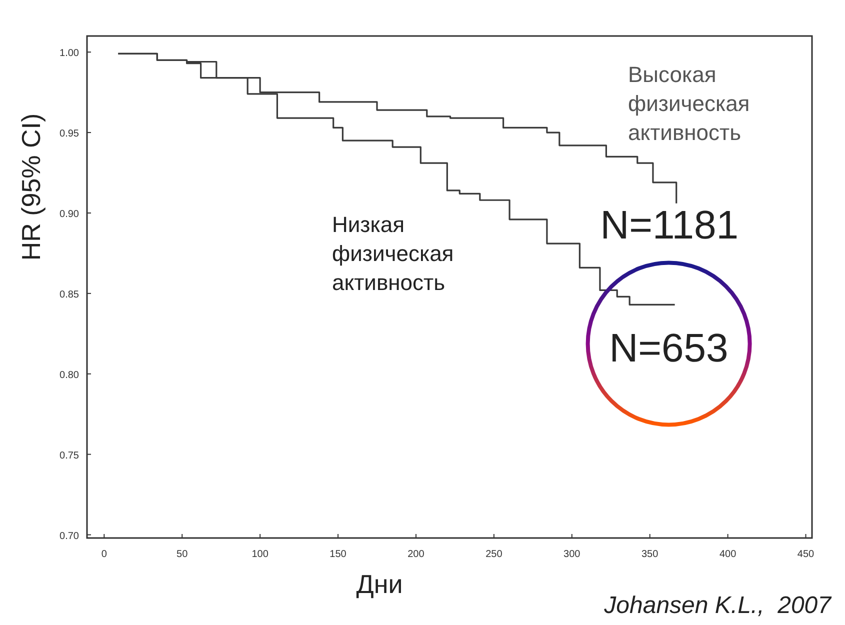  Describe the element at coordinates (416, 554) in the screenshot. I see `x-tick-label: 200` at that location.